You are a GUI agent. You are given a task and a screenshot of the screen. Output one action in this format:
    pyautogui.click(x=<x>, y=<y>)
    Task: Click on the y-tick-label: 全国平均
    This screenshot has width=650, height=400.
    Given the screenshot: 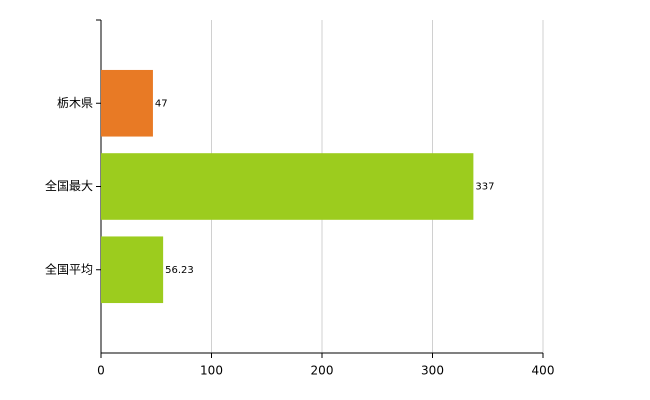 What is the action you would take?
    pyautogui.click(x=69, y=268)
    